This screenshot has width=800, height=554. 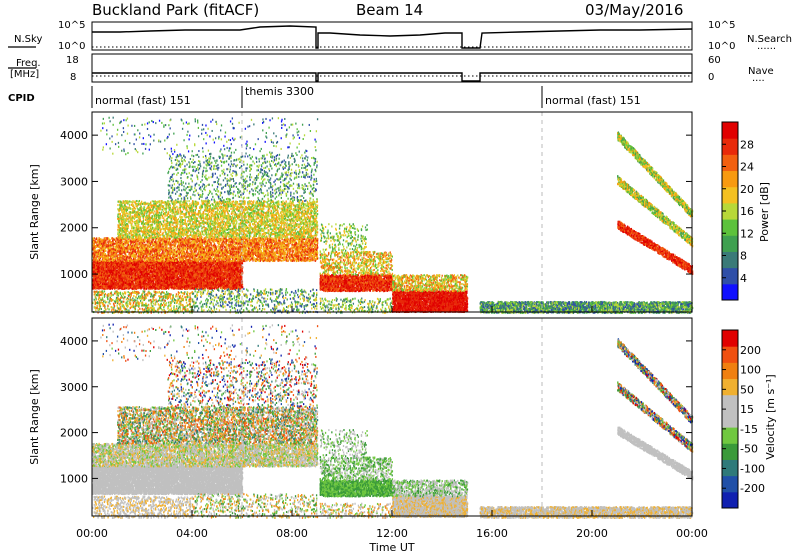 What do you see at coordinates (72, 60) in the screenshot?
I see `freq-axis-top: 18` at bounding box center [72, 60].